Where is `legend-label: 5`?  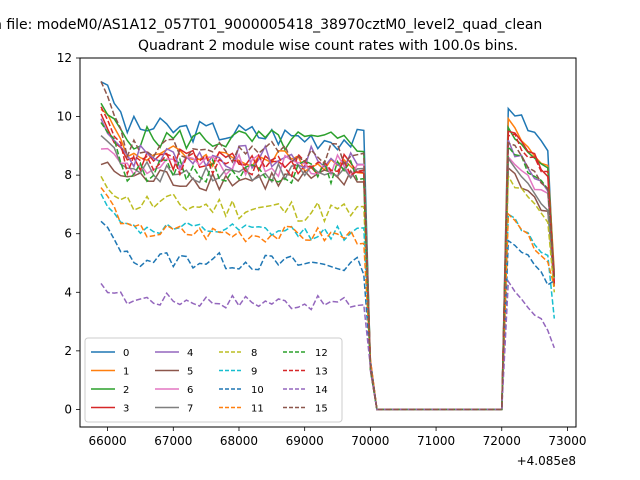 legend-label: 5 is located at coordinates (190, 372).